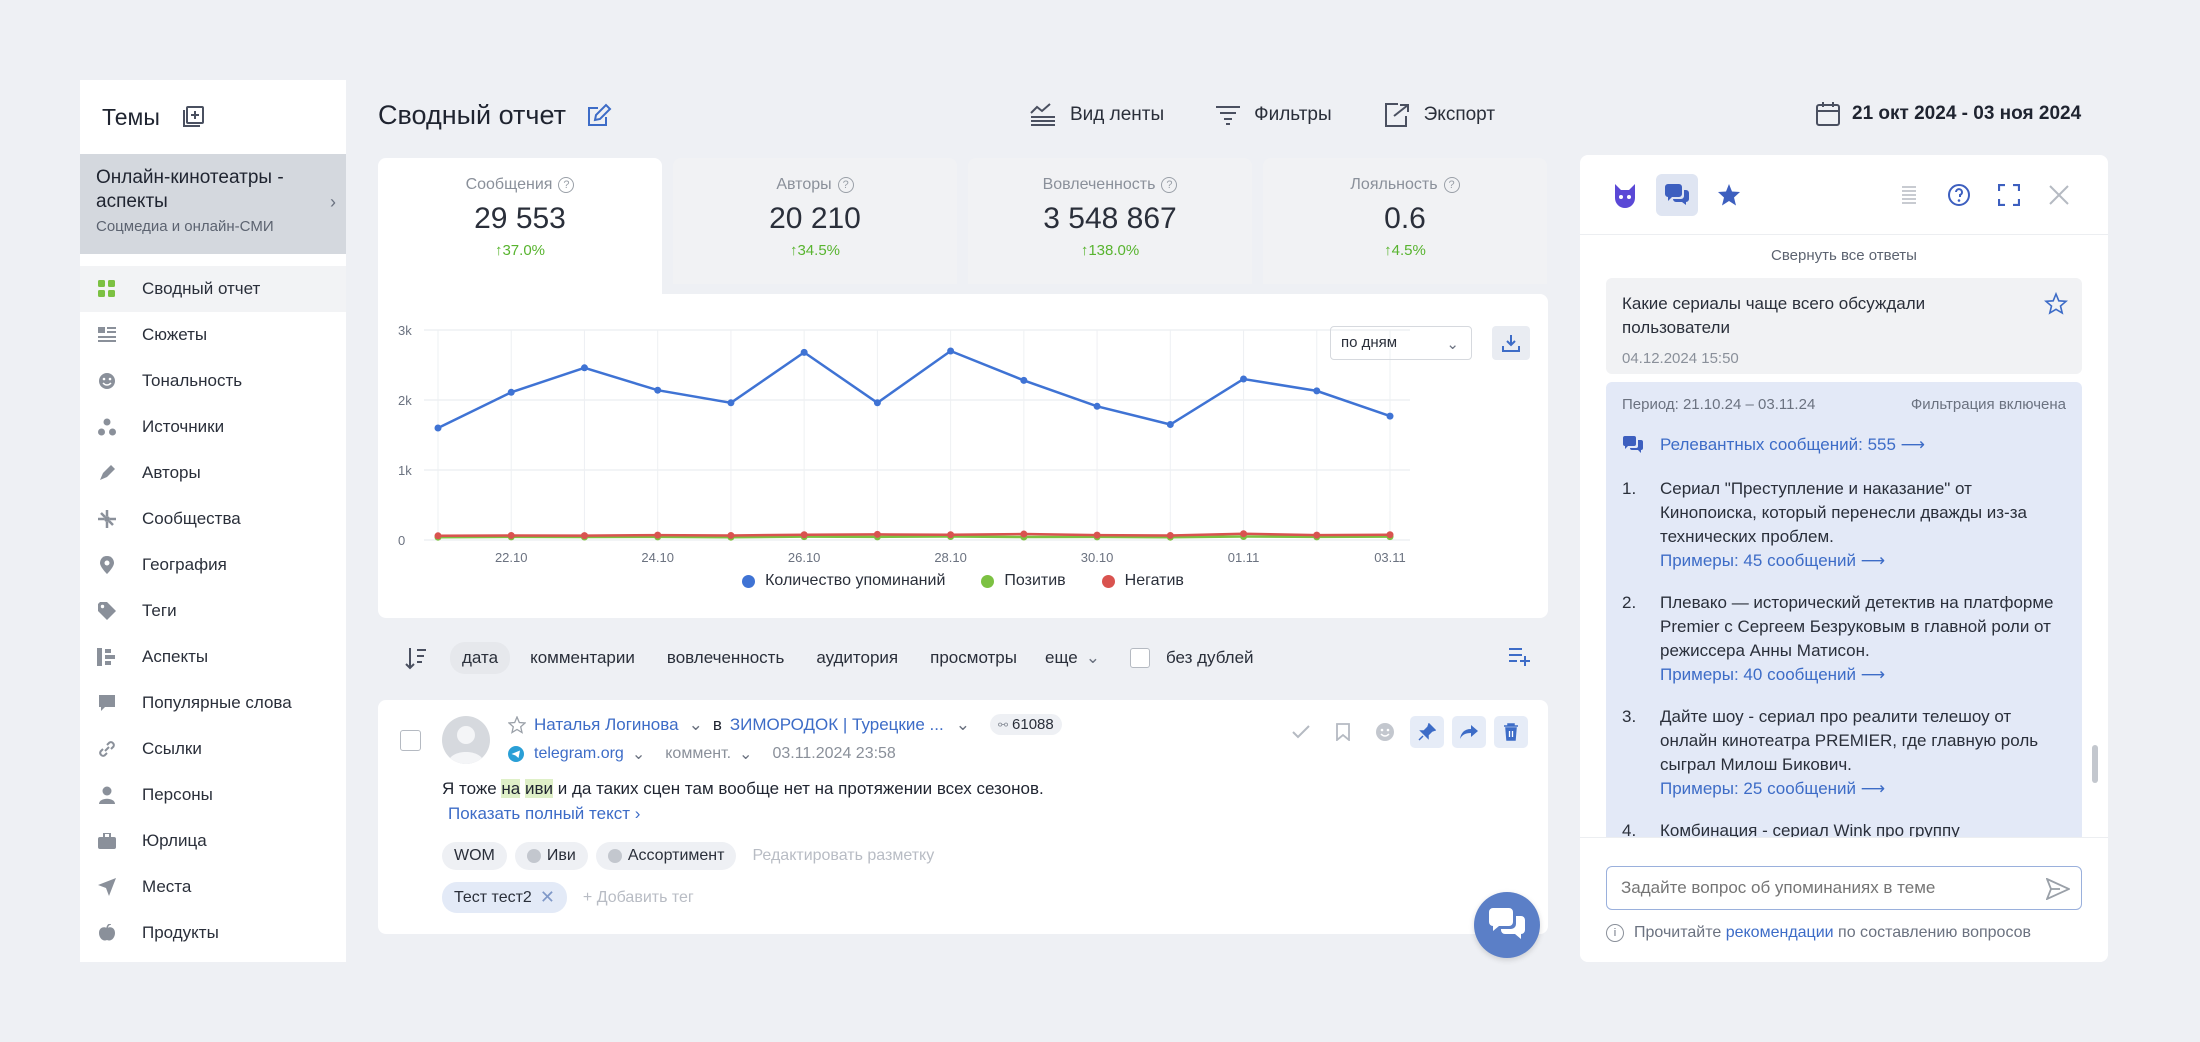 The image size is (2200, 1042). I want to click on sidebar-item-tags: Теги, so click(213, 611).